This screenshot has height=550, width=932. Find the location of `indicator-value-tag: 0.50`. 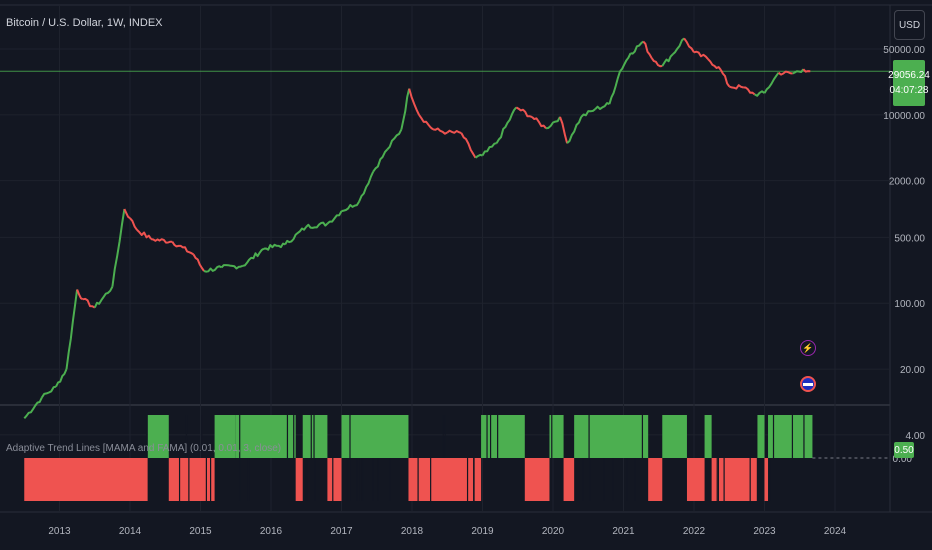

indicator-value-tag: 0.50 is located at coordinates (904, 450).